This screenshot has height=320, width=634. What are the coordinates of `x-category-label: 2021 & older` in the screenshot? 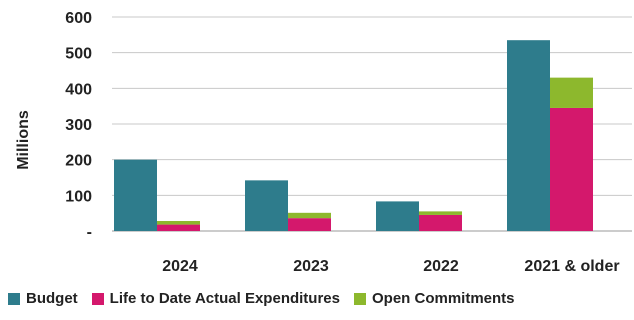 It's located at (571, 266).